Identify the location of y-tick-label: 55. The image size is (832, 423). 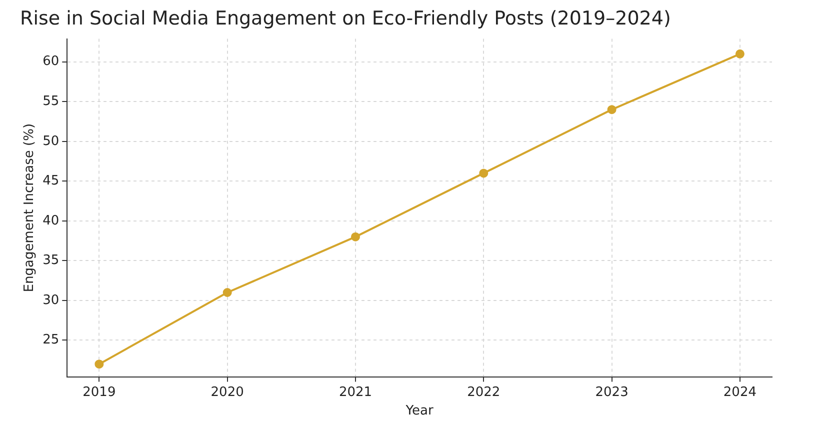
(51, 102).